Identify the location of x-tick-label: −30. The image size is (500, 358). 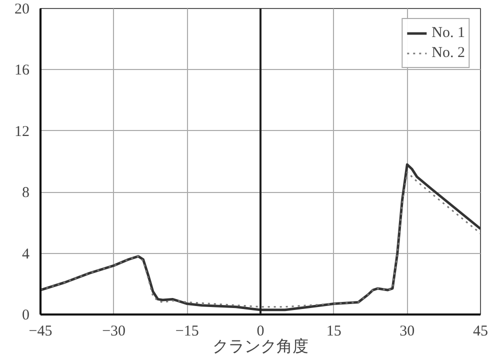
(114, 332).